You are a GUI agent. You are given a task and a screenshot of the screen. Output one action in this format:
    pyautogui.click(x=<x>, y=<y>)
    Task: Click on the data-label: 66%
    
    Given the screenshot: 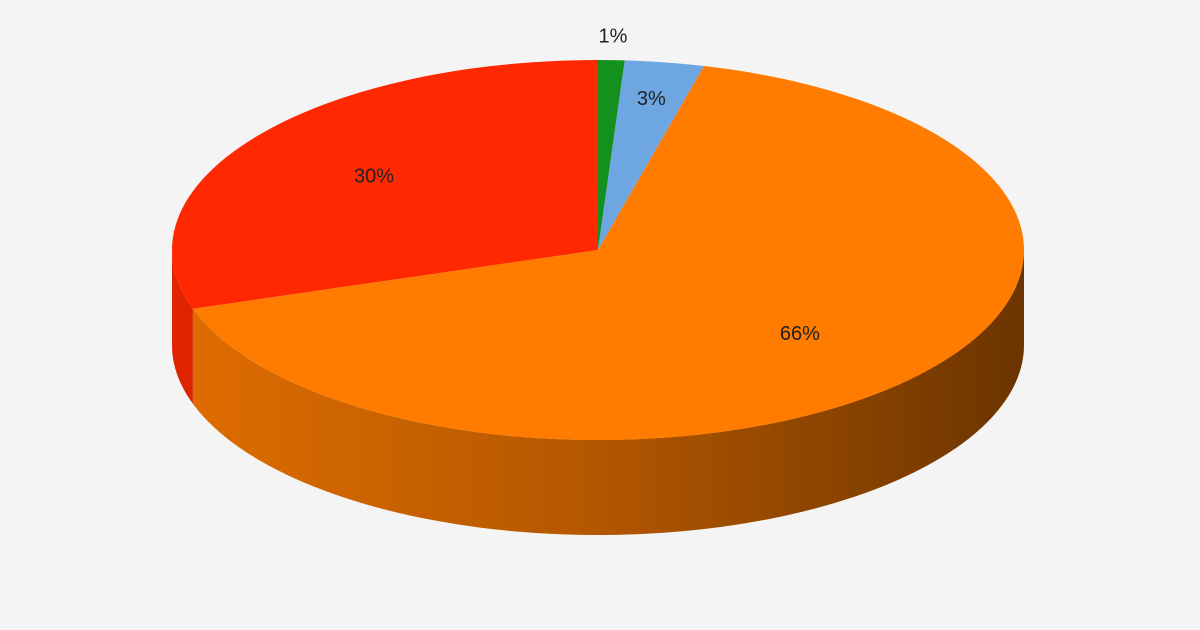 What is the action you would take?
    pyautogui.click(x=800, y=334)
    